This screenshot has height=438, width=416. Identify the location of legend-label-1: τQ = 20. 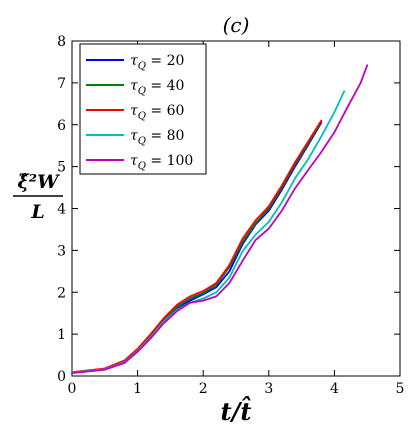
(157, 62).